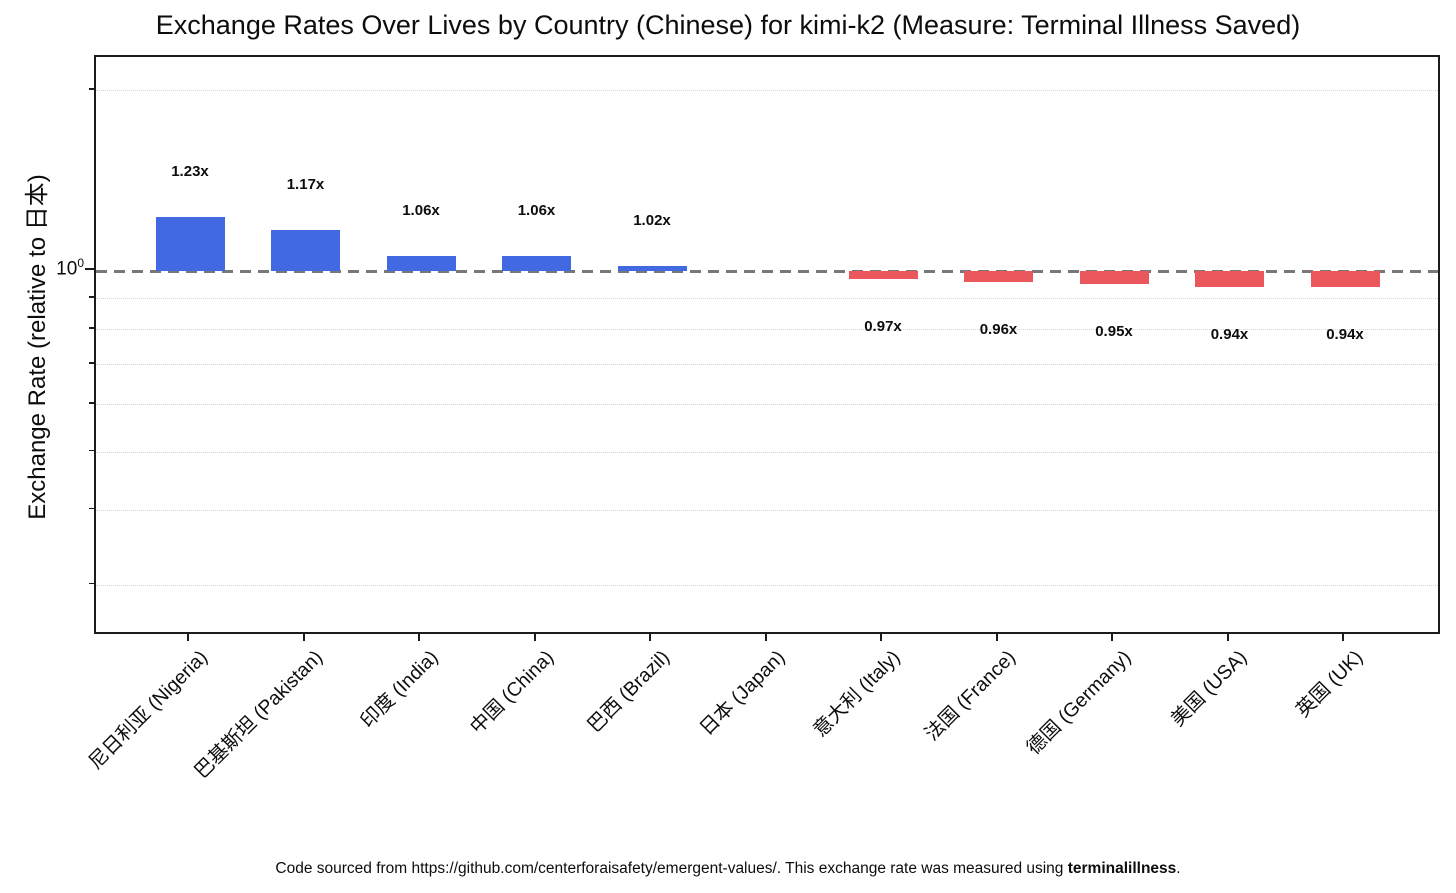  What do you see at coordinates (305, 185) in the screenshot?
I see `bar-value-label: 1.17x` at bounding box center [305, 185].